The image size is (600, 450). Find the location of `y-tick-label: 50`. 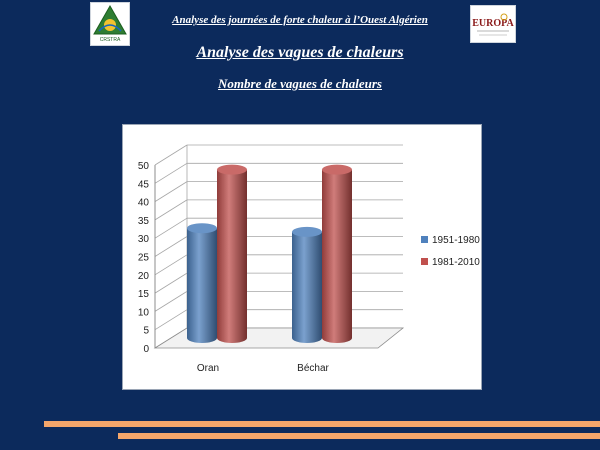

y-tick-label: 50 is located at coordinates (144, 166).